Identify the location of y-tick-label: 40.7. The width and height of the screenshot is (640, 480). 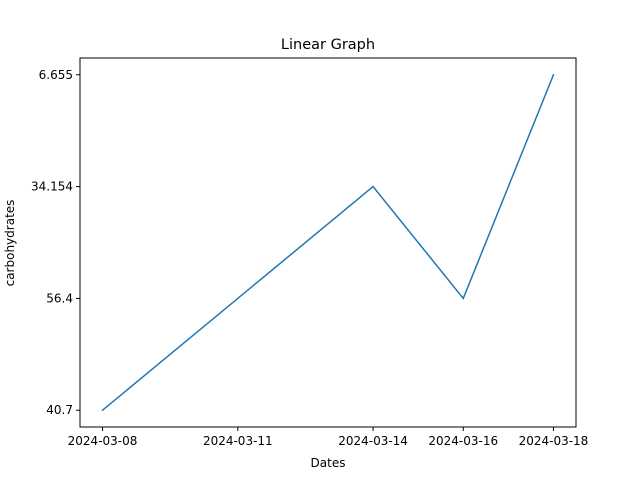
(59, 410).